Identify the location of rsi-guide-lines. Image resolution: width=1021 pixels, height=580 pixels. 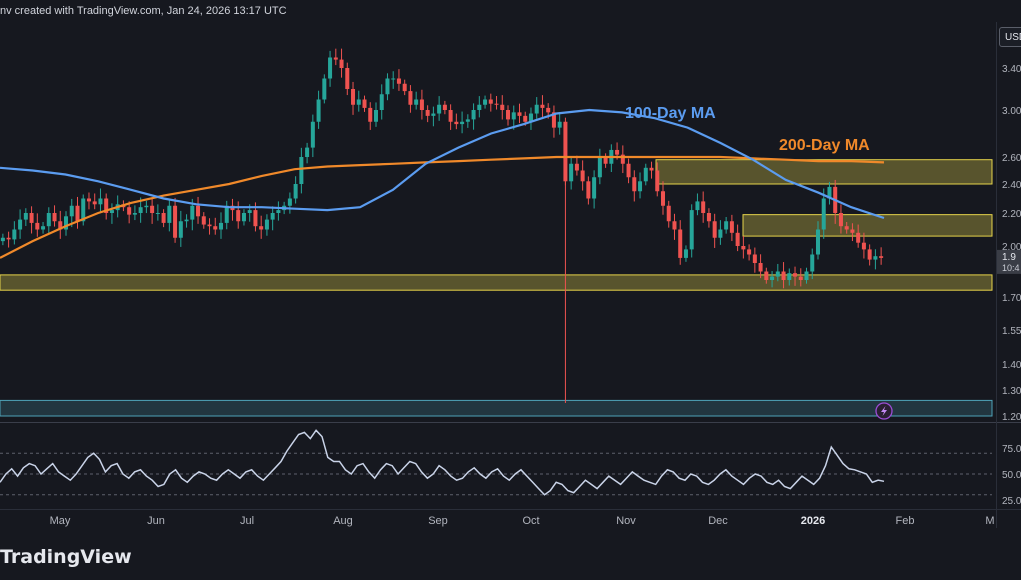
(496, 474).